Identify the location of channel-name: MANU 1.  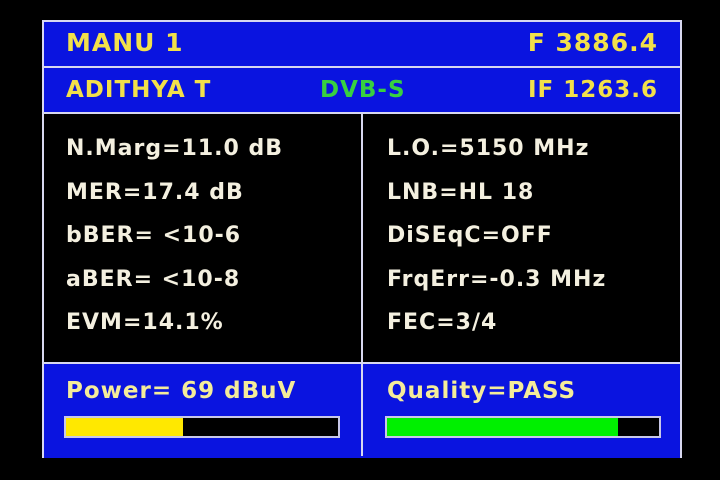
(125, 42).